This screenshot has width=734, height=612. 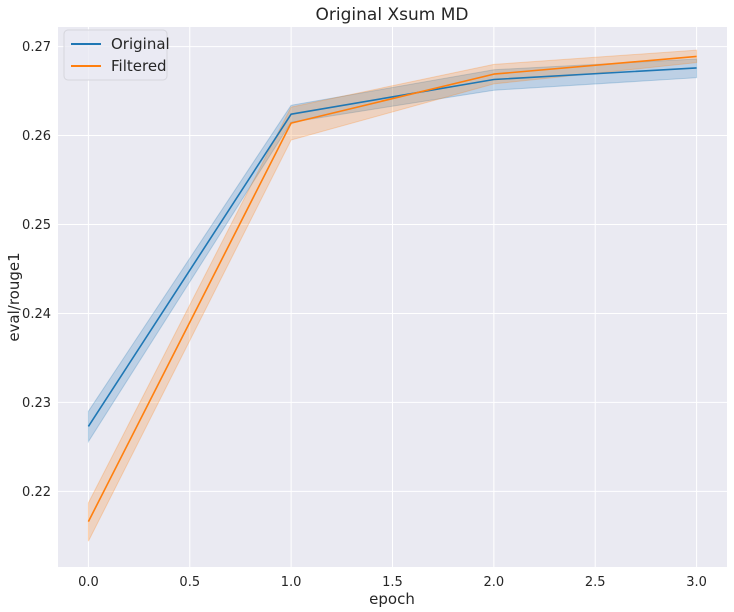 I want to click on legend-label-filtered: Filtered, so click(x=139, y=66).